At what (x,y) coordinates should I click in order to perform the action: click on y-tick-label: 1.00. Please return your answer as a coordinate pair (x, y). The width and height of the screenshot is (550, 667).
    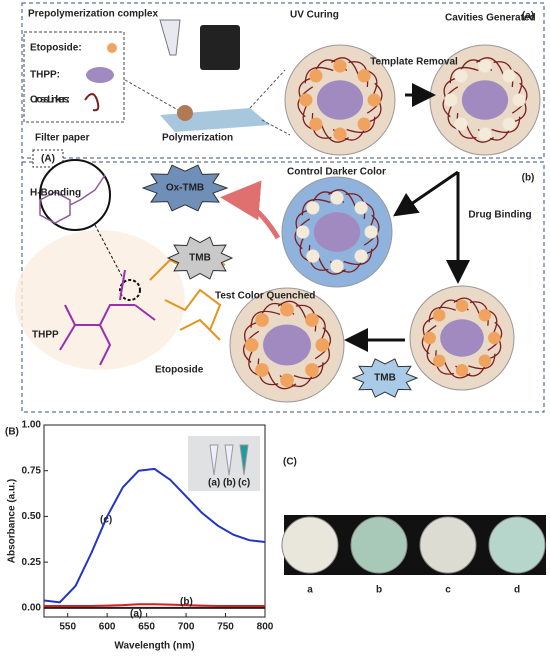
    Looking at the image, I should click on (32, 425).